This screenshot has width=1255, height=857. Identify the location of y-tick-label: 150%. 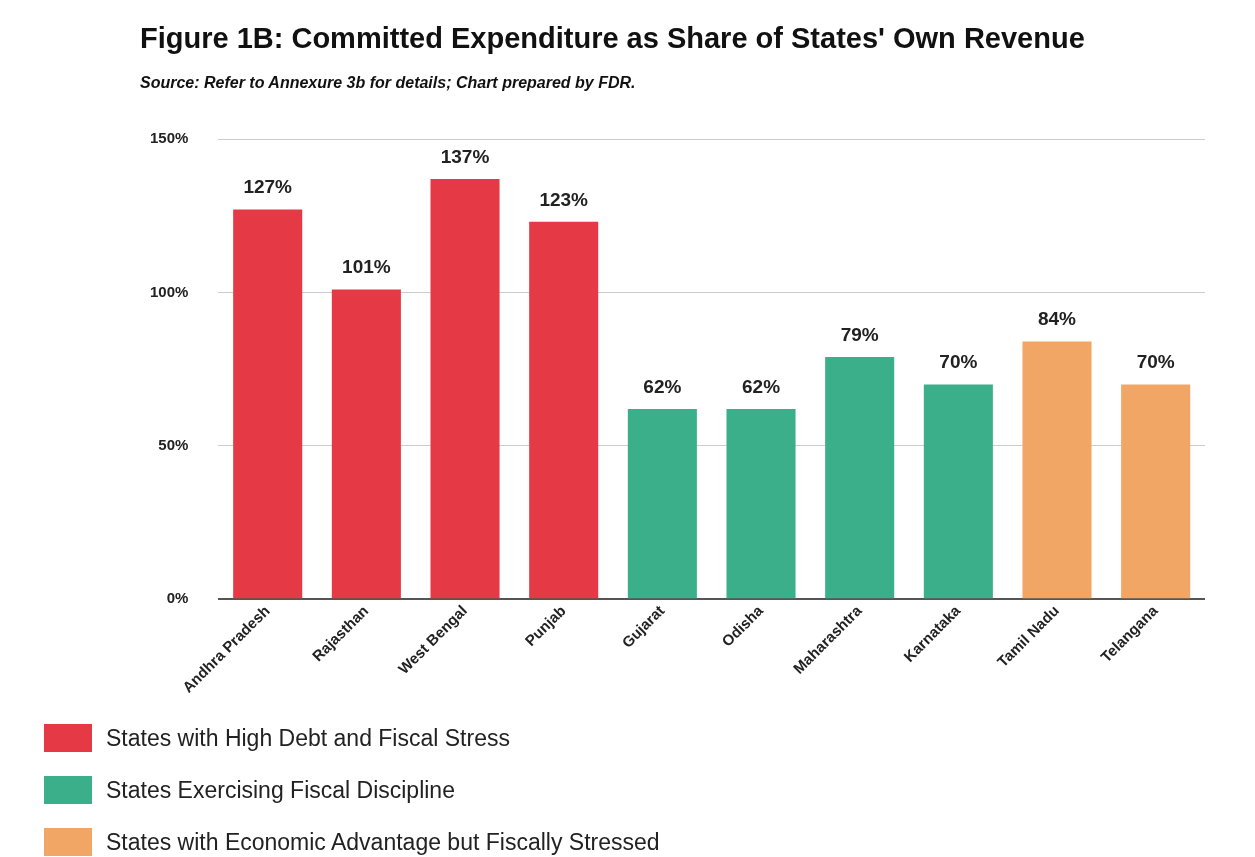
(169, 138).